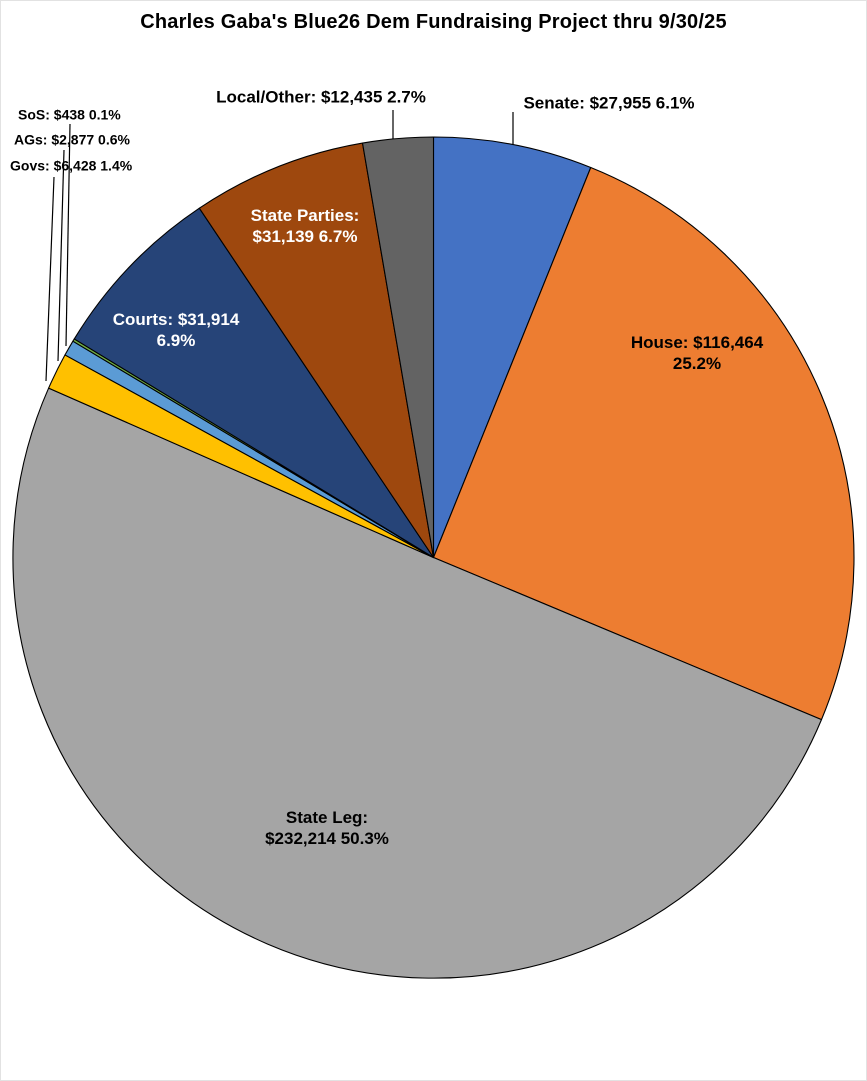 The image size is (867, 1081). I want to click on slice-label-ags: AGs: $2,877 0.6%, so click(72, 139).